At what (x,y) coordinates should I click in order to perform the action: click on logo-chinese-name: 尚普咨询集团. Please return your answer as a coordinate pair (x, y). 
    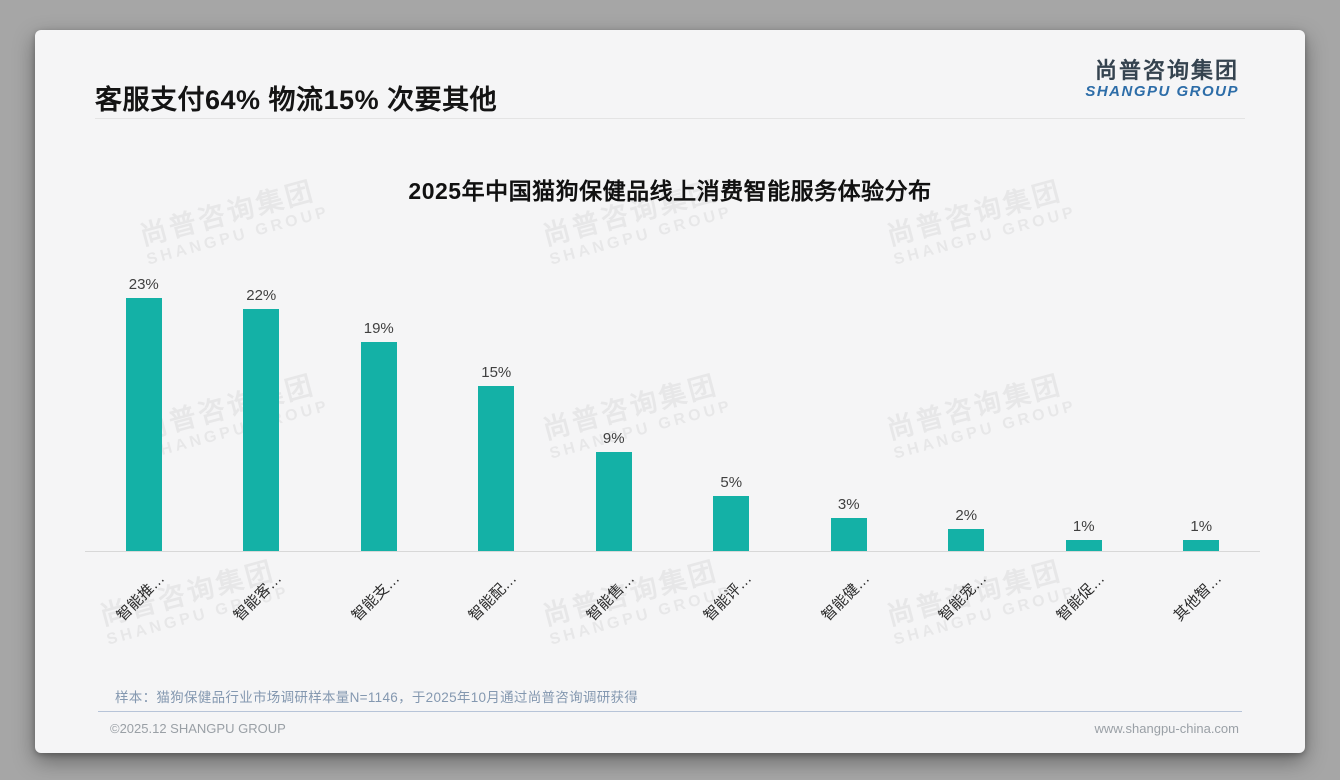
    Looking at the image, I should click on (1166, 70).